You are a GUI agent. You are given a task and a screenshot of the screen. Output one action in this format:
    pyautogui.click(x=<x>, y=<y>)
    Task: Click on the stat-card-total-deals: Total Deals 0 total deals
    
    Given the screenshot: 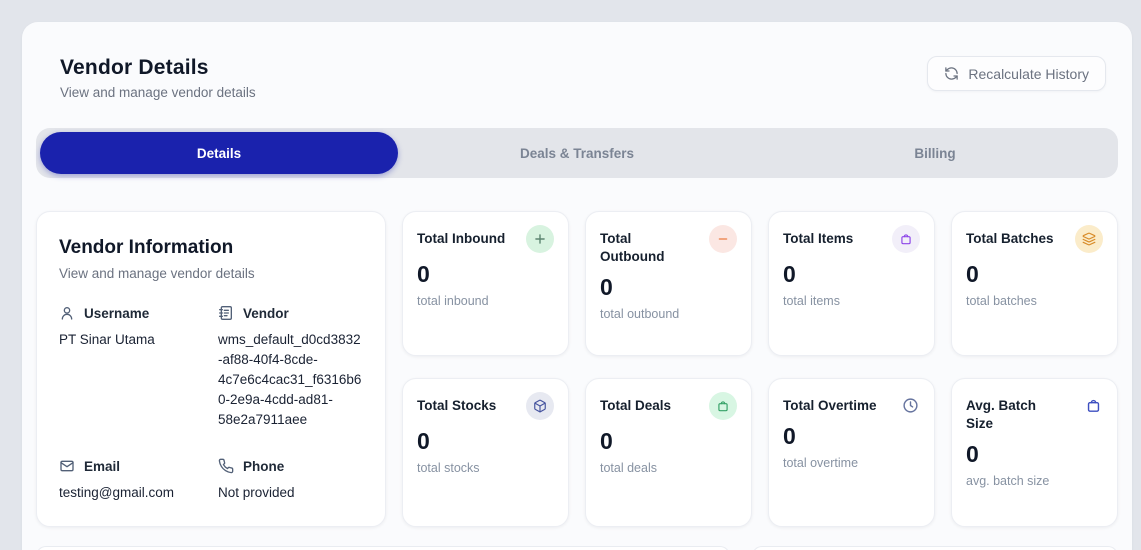 What is the action you would take?
    pyautogui.click(x=668, y=452)
    